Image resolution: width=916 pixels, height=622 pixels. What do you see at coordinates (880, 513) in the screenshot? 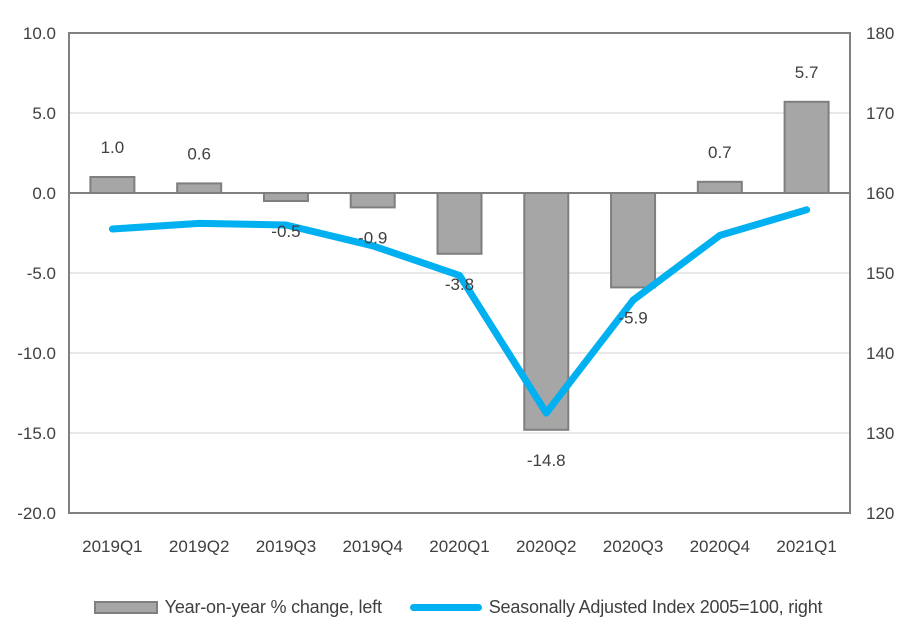
I see `right-axis-tick: 120` at bounding box center [880, 513].